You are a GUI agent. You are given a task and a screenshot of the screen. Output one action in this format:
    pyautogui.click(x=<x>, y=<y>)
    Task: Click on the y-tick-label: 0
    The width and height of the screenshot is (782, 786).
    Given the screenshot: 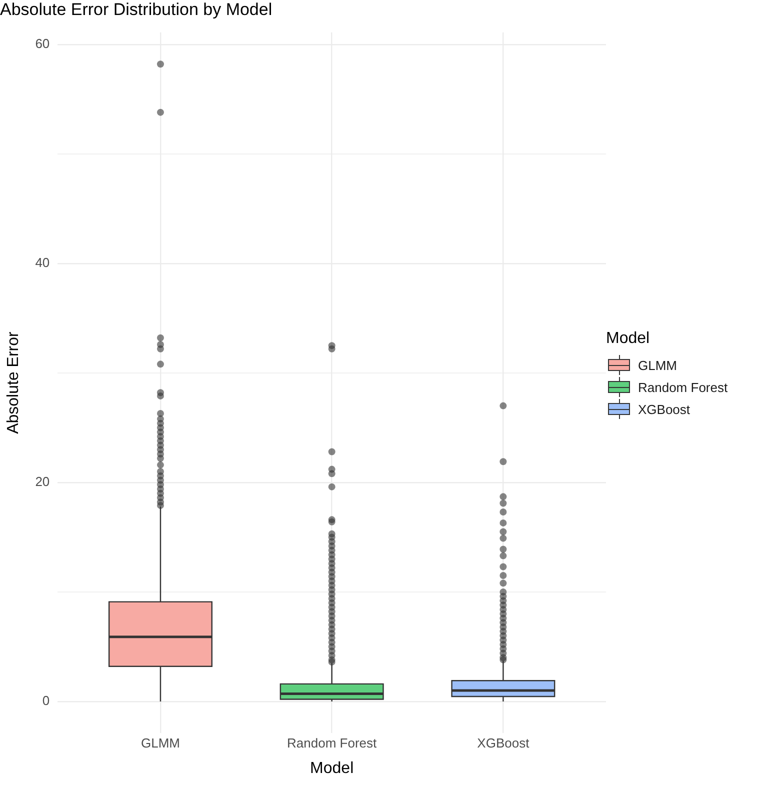 What is the action you would take?
    pyautogui.click(x=46, y=700)
    